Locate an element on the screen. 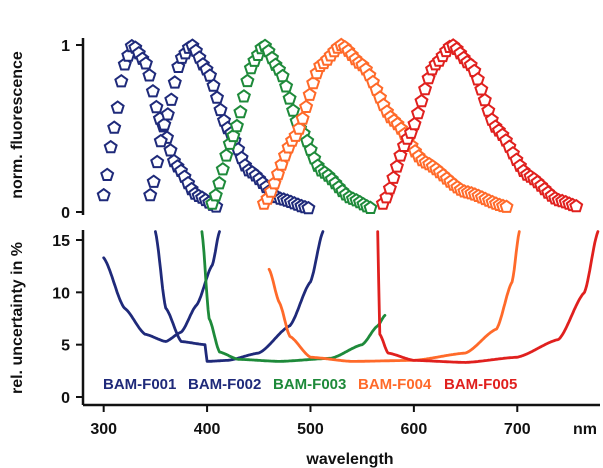 The width and height of the screenshot is (603, 468). bottom-y-tick-label: 15 is located at coordinates (61, 241).